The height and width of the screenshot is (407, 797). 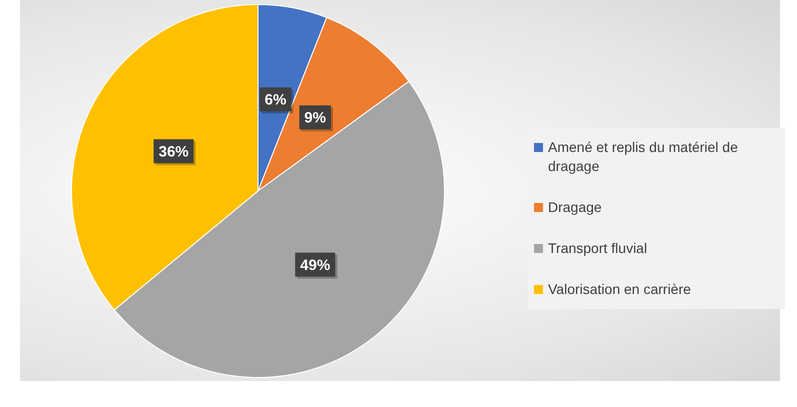 What do you see at coordinates (275, 100) in the screenshot?
I see `data-label: 6%` at bounding box center [275, 100].